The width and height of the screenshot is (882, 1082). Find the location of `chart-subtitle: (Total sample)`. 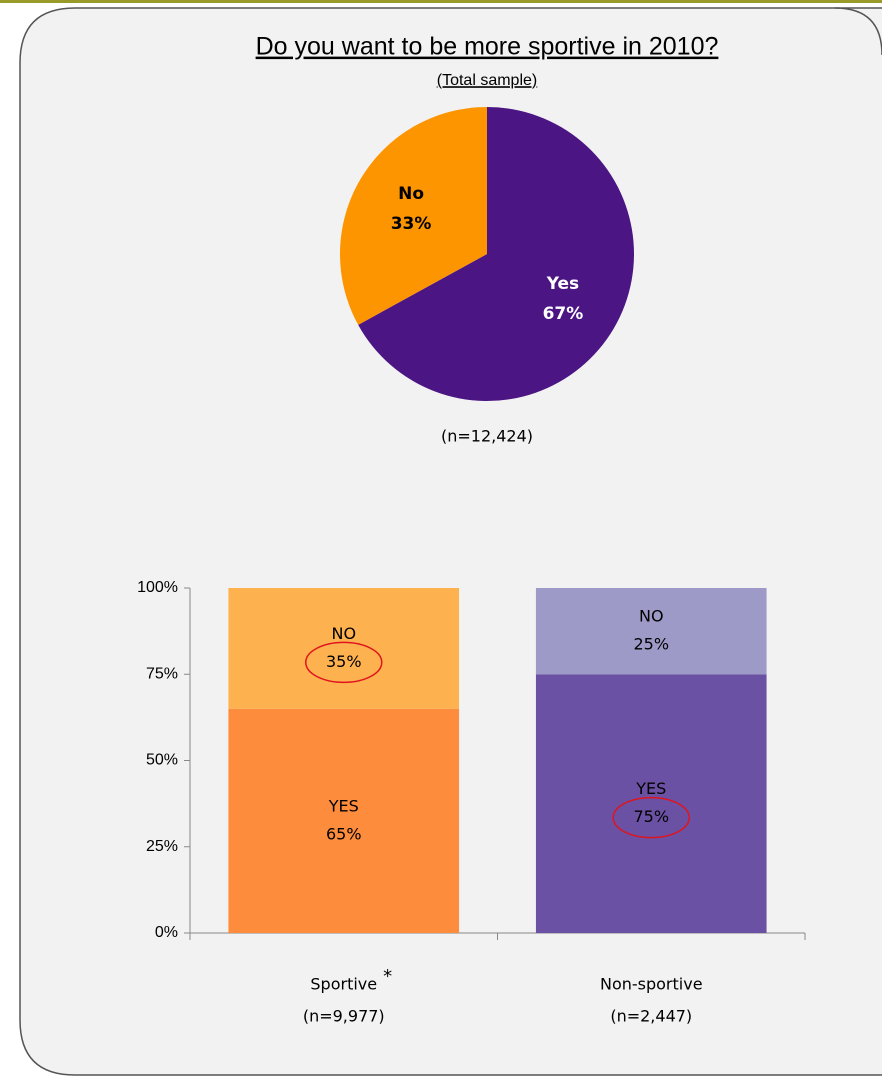

chart-subtitle: (Total sample) is located at coordinates (487, 80).